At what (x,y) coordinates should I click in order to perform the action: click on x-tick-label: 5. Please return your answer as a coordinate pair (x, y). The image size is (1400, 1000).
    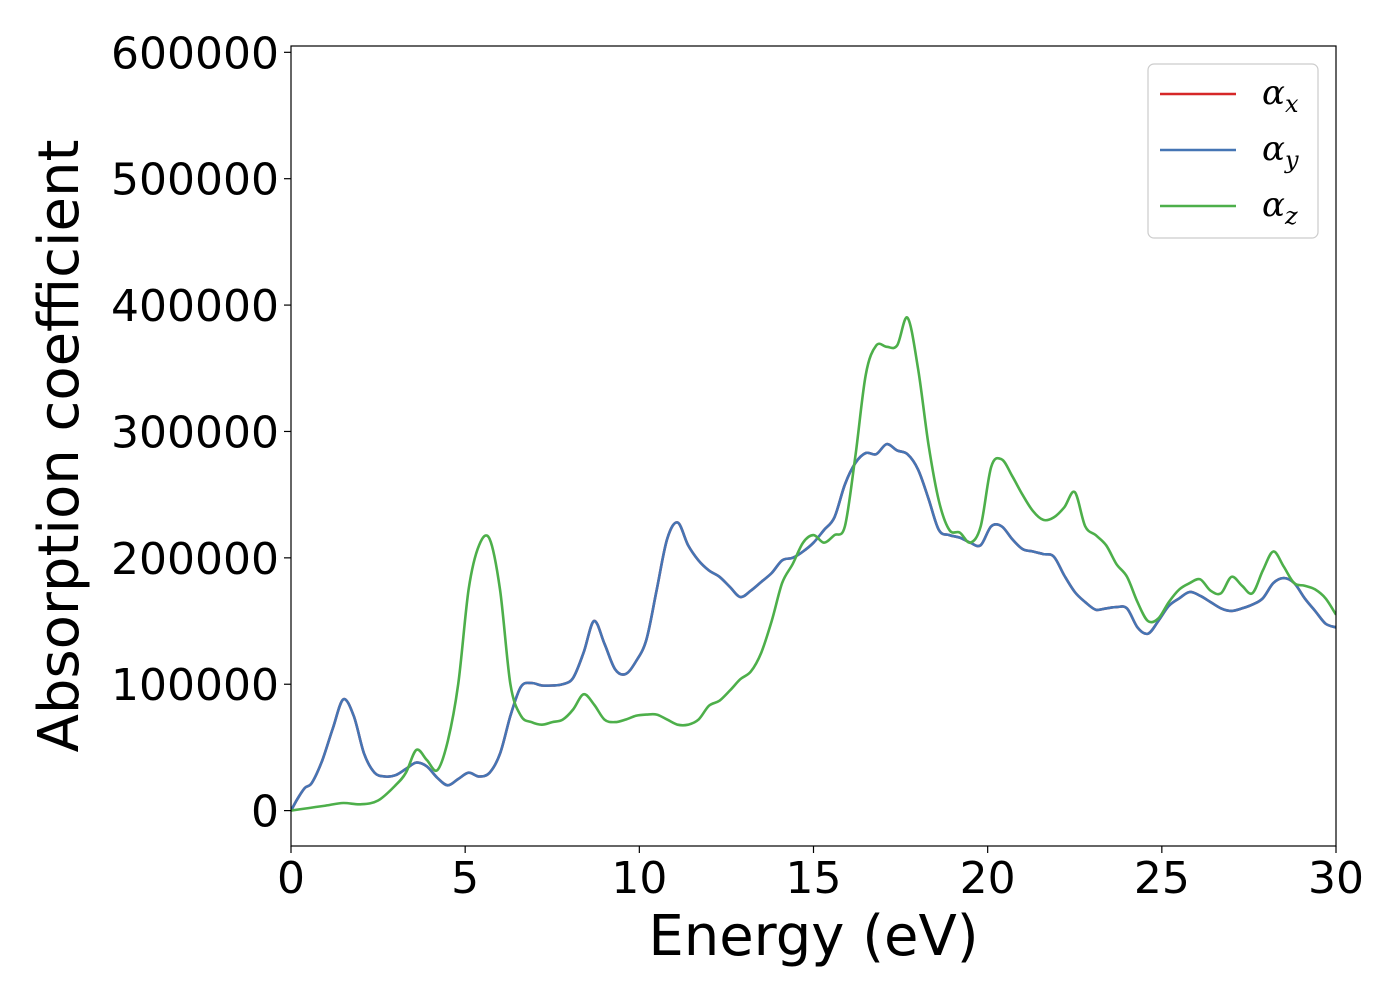
    Looking at the image, I should click on (465, 878).